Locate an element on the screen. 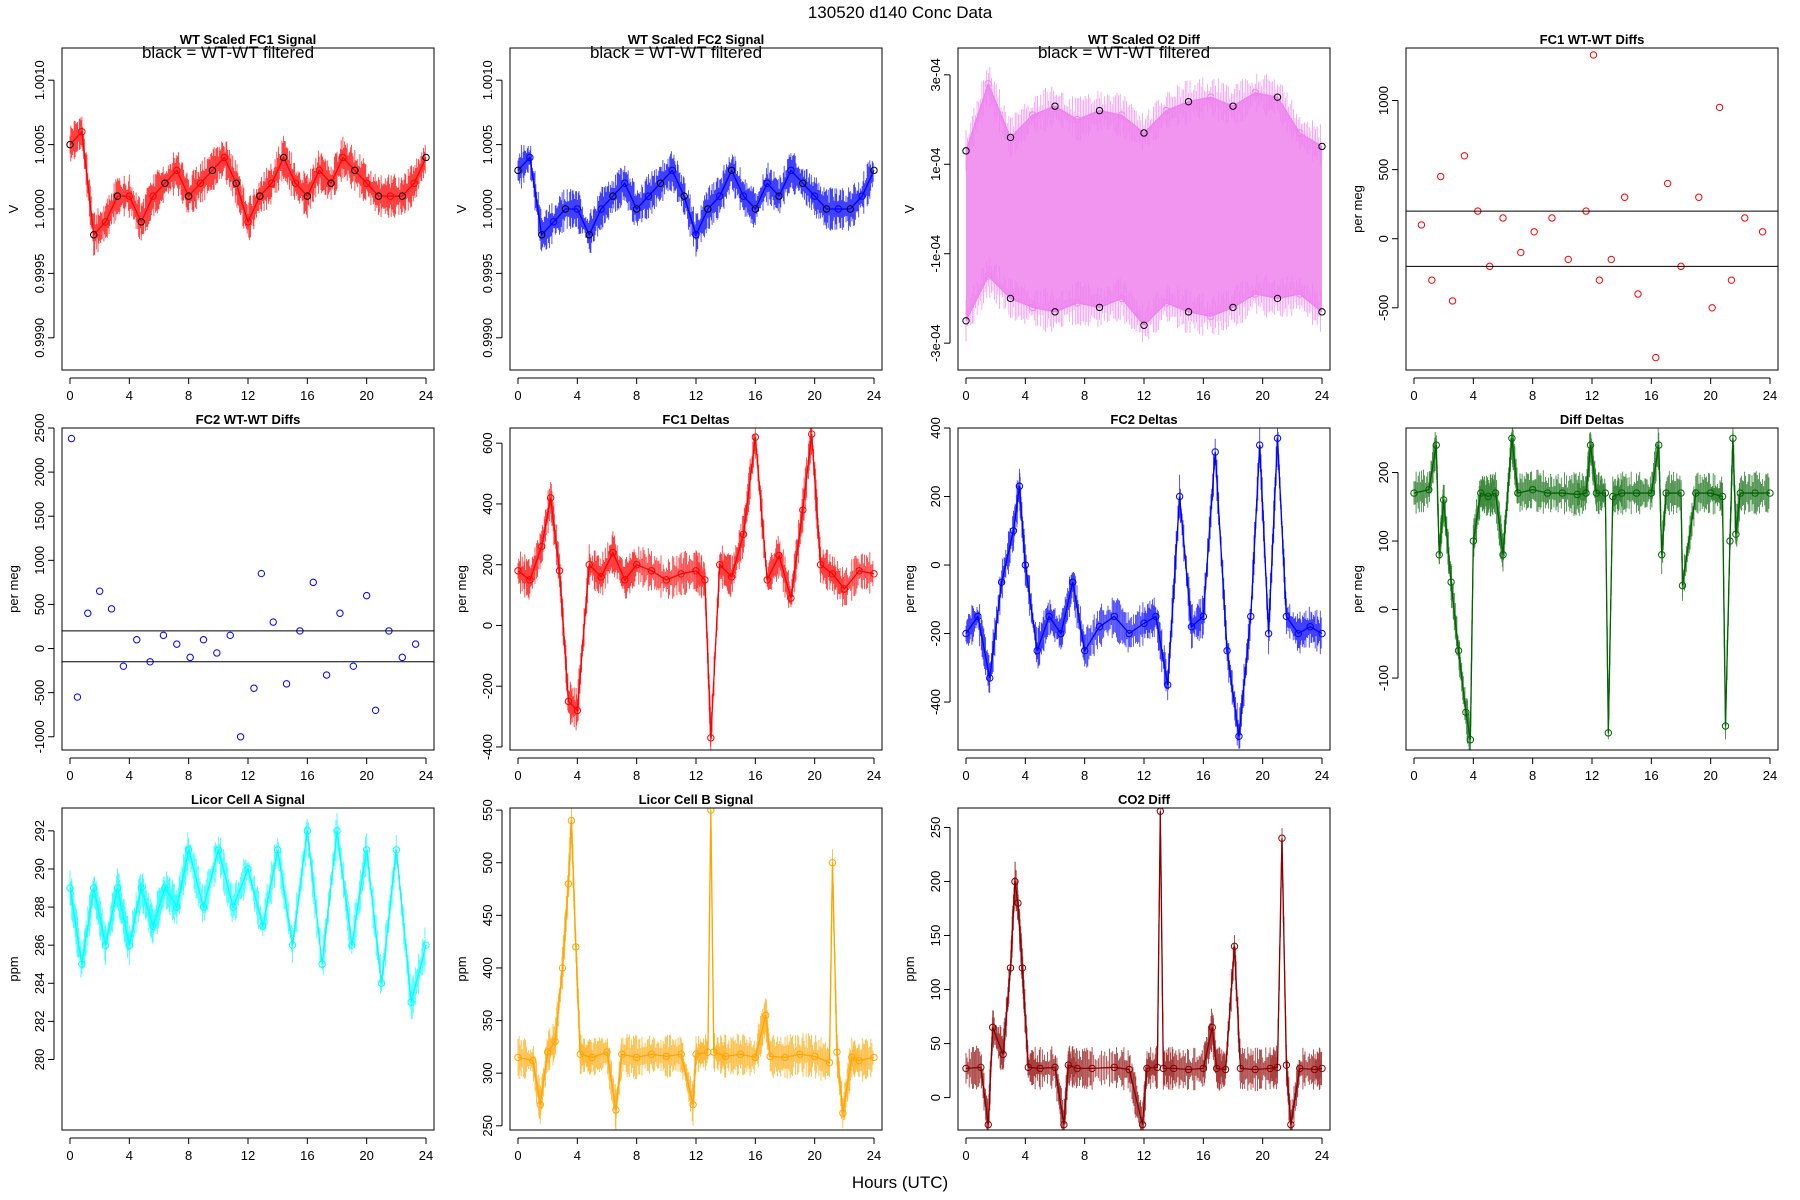 The height and width of the screenshot is (1200, 1800). plot-data is located at coordinates (248, 916).